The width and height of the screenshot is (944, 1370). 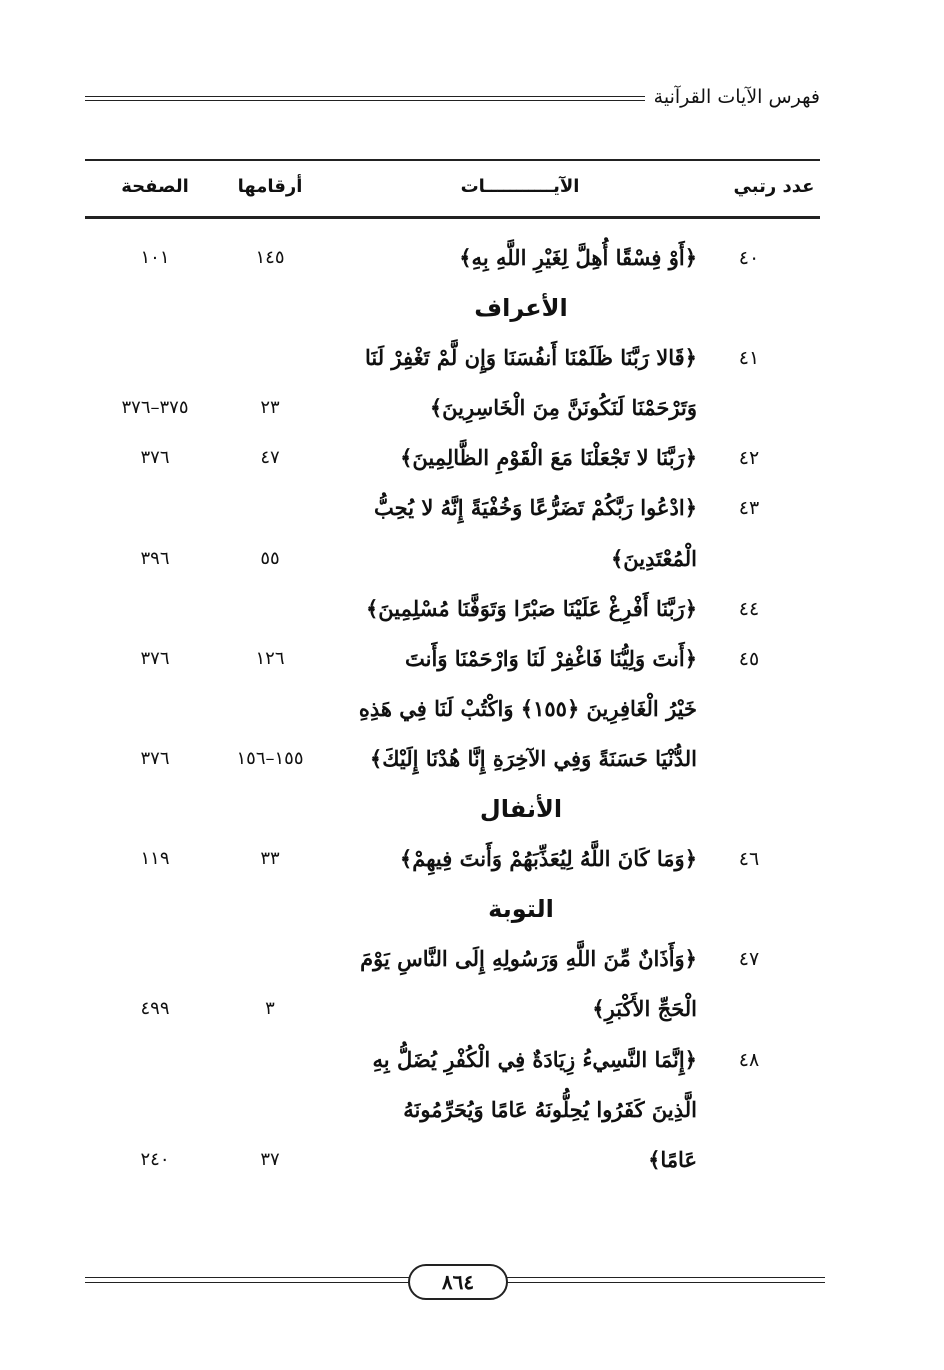 What do you see at coordinates (749, 508) in the screenshot?
I see `rank-number: ٤٣` at bounding box center [749, 508].